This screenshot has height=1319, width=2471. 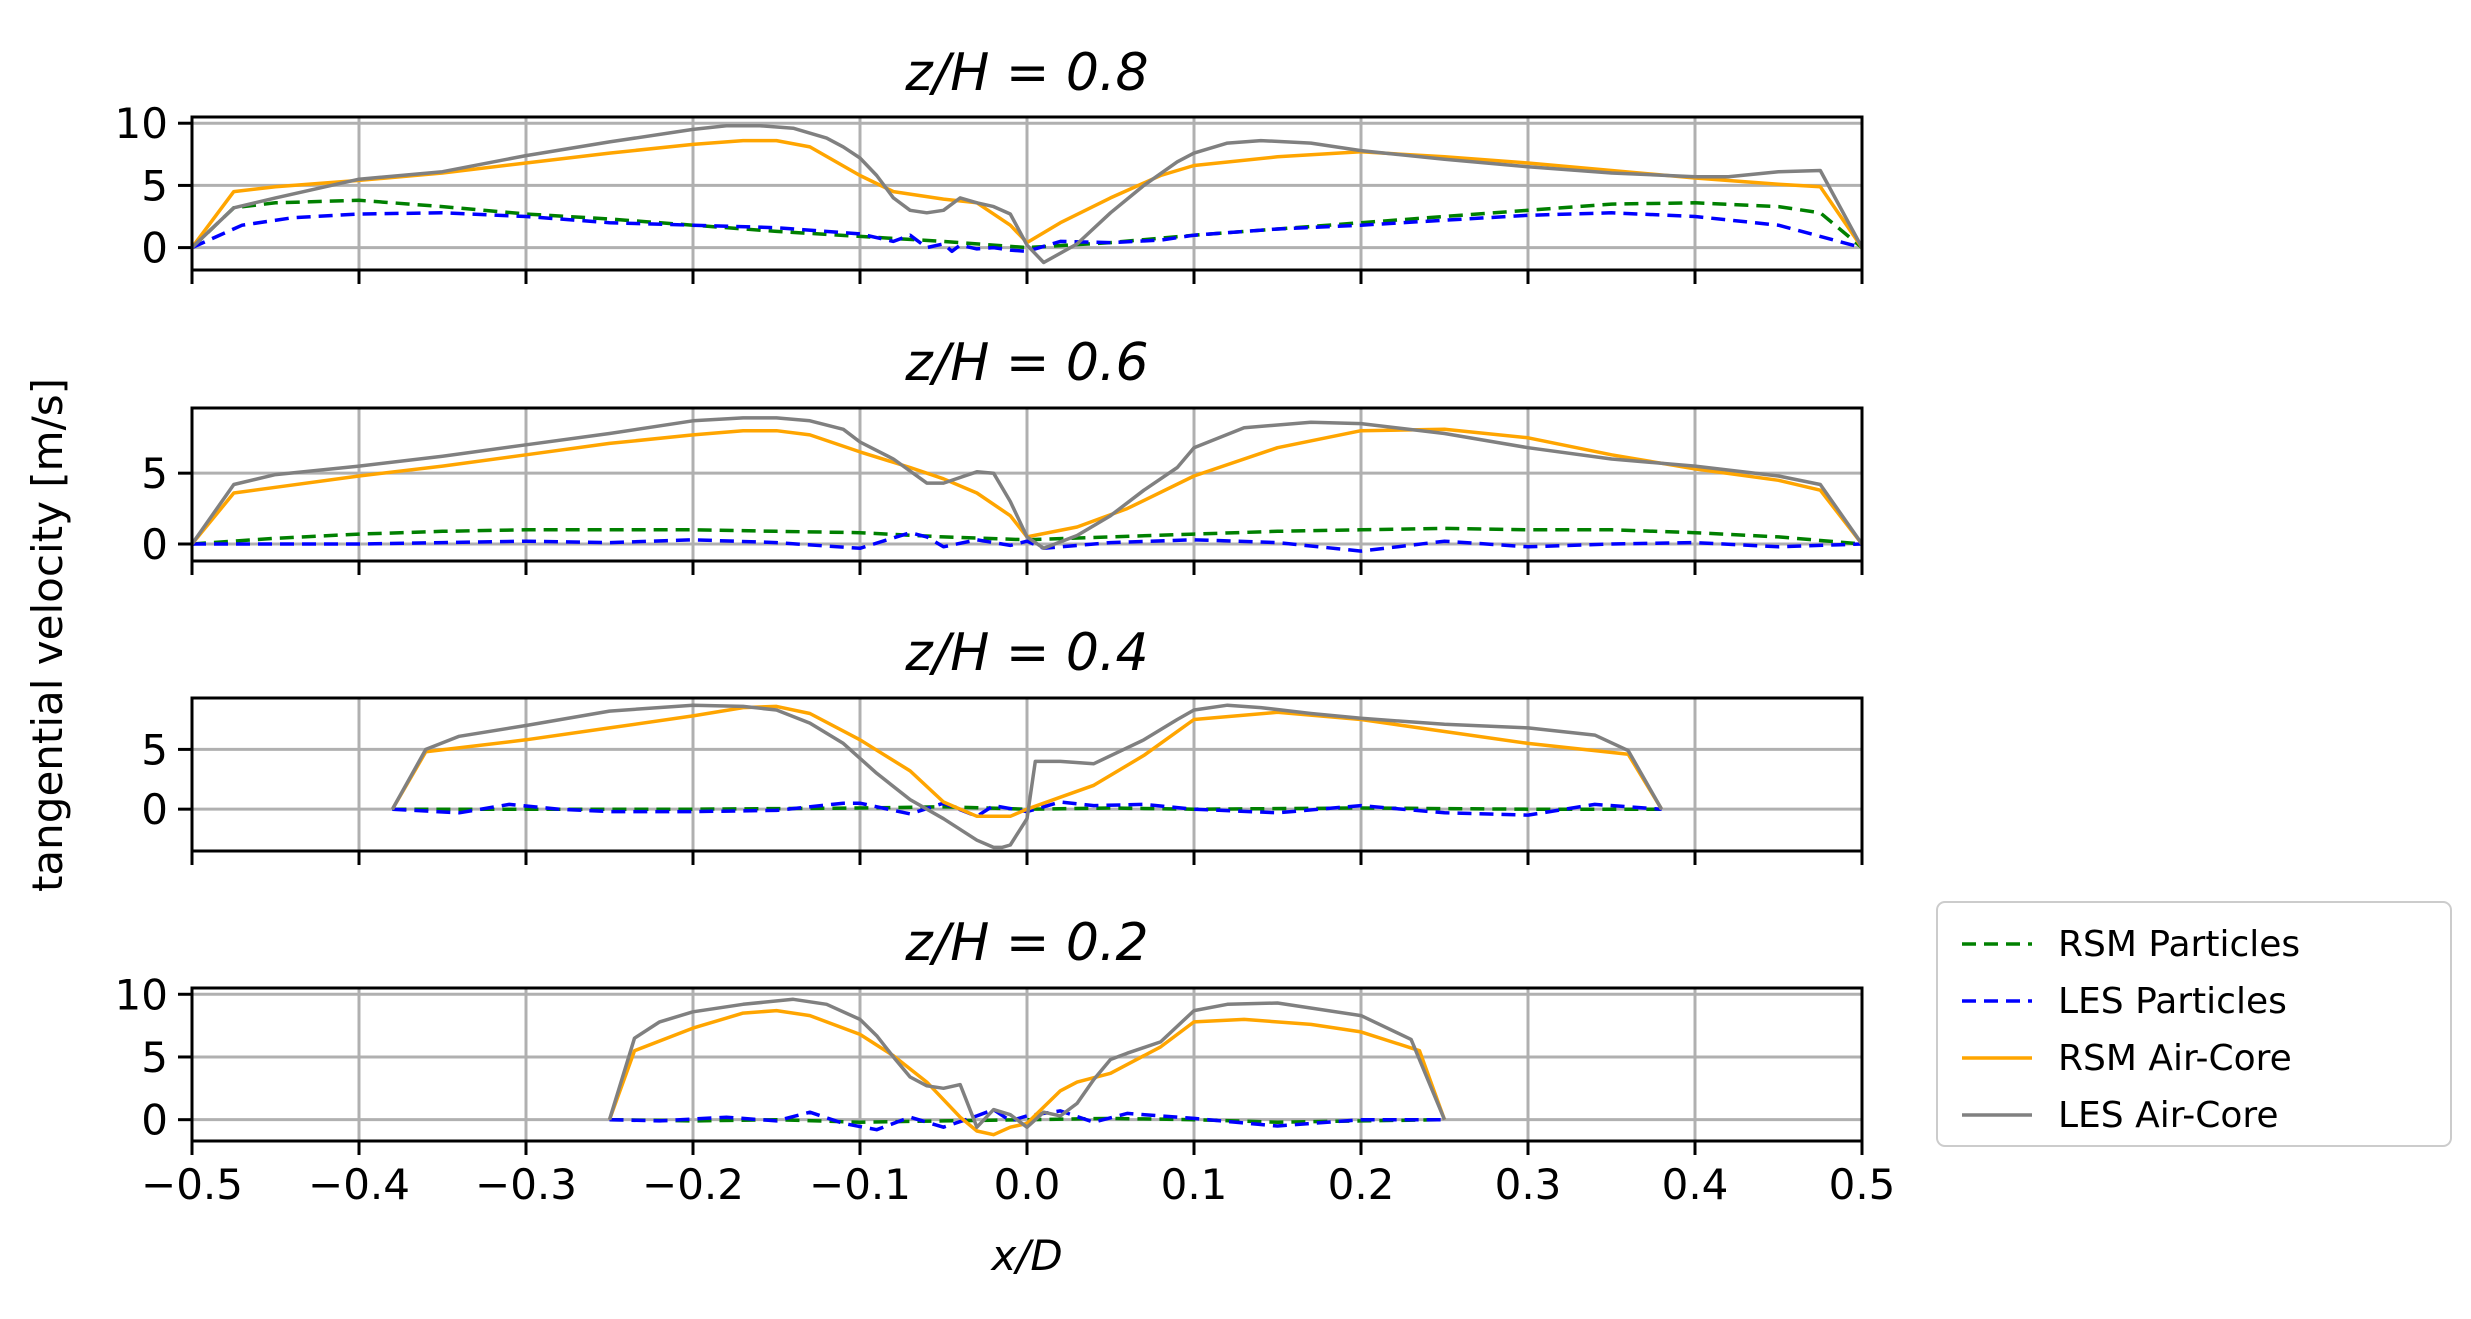 I want to click on subplot-title: z/H = 0.4, so click(x=1026, y=653).